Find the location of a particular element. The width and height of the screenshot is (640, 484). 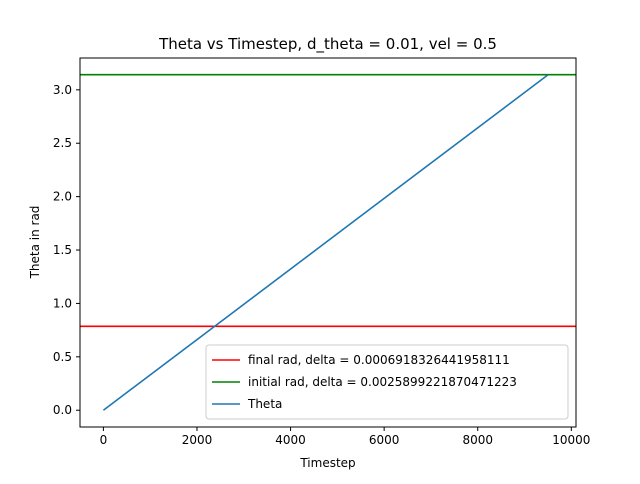

legend-label: final rad, delta = 0.0006918326441958111 is located at coordinates (379, 360).